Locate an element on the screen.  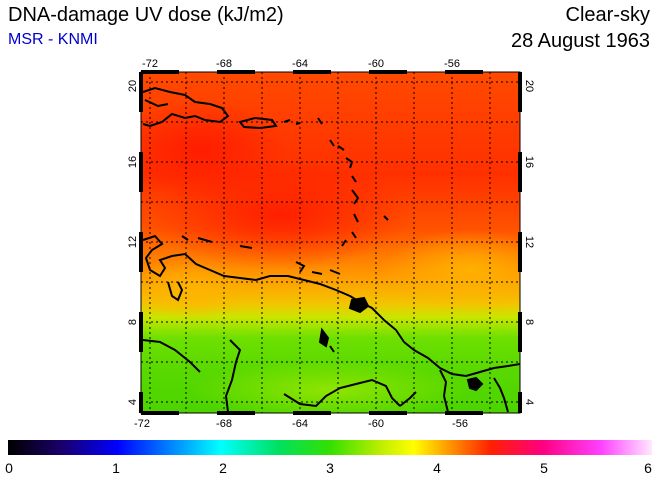
lat-tick-right-8: 8 is located at coordinates (529, 322).